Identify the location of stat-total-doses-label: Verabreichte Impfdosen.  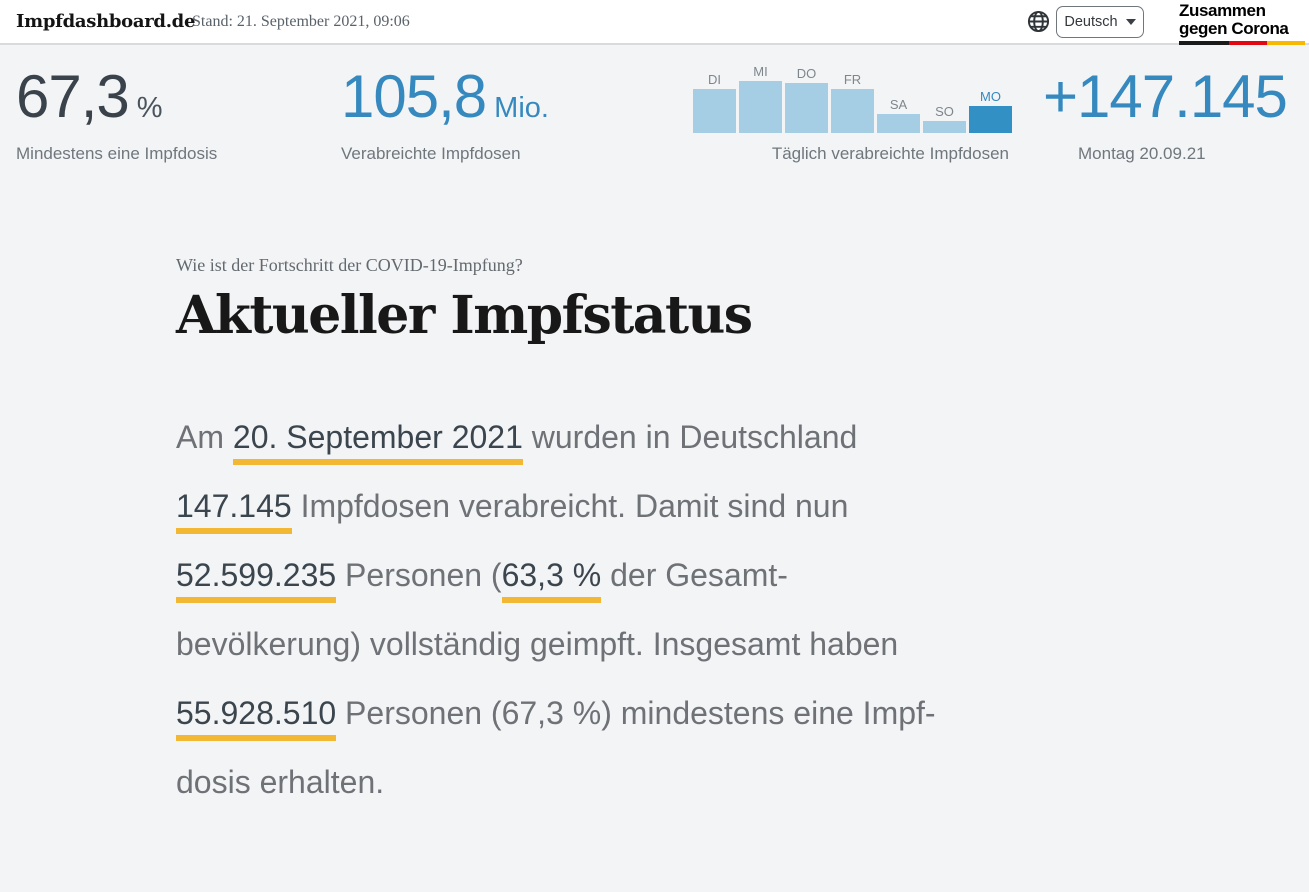
(431, 153).